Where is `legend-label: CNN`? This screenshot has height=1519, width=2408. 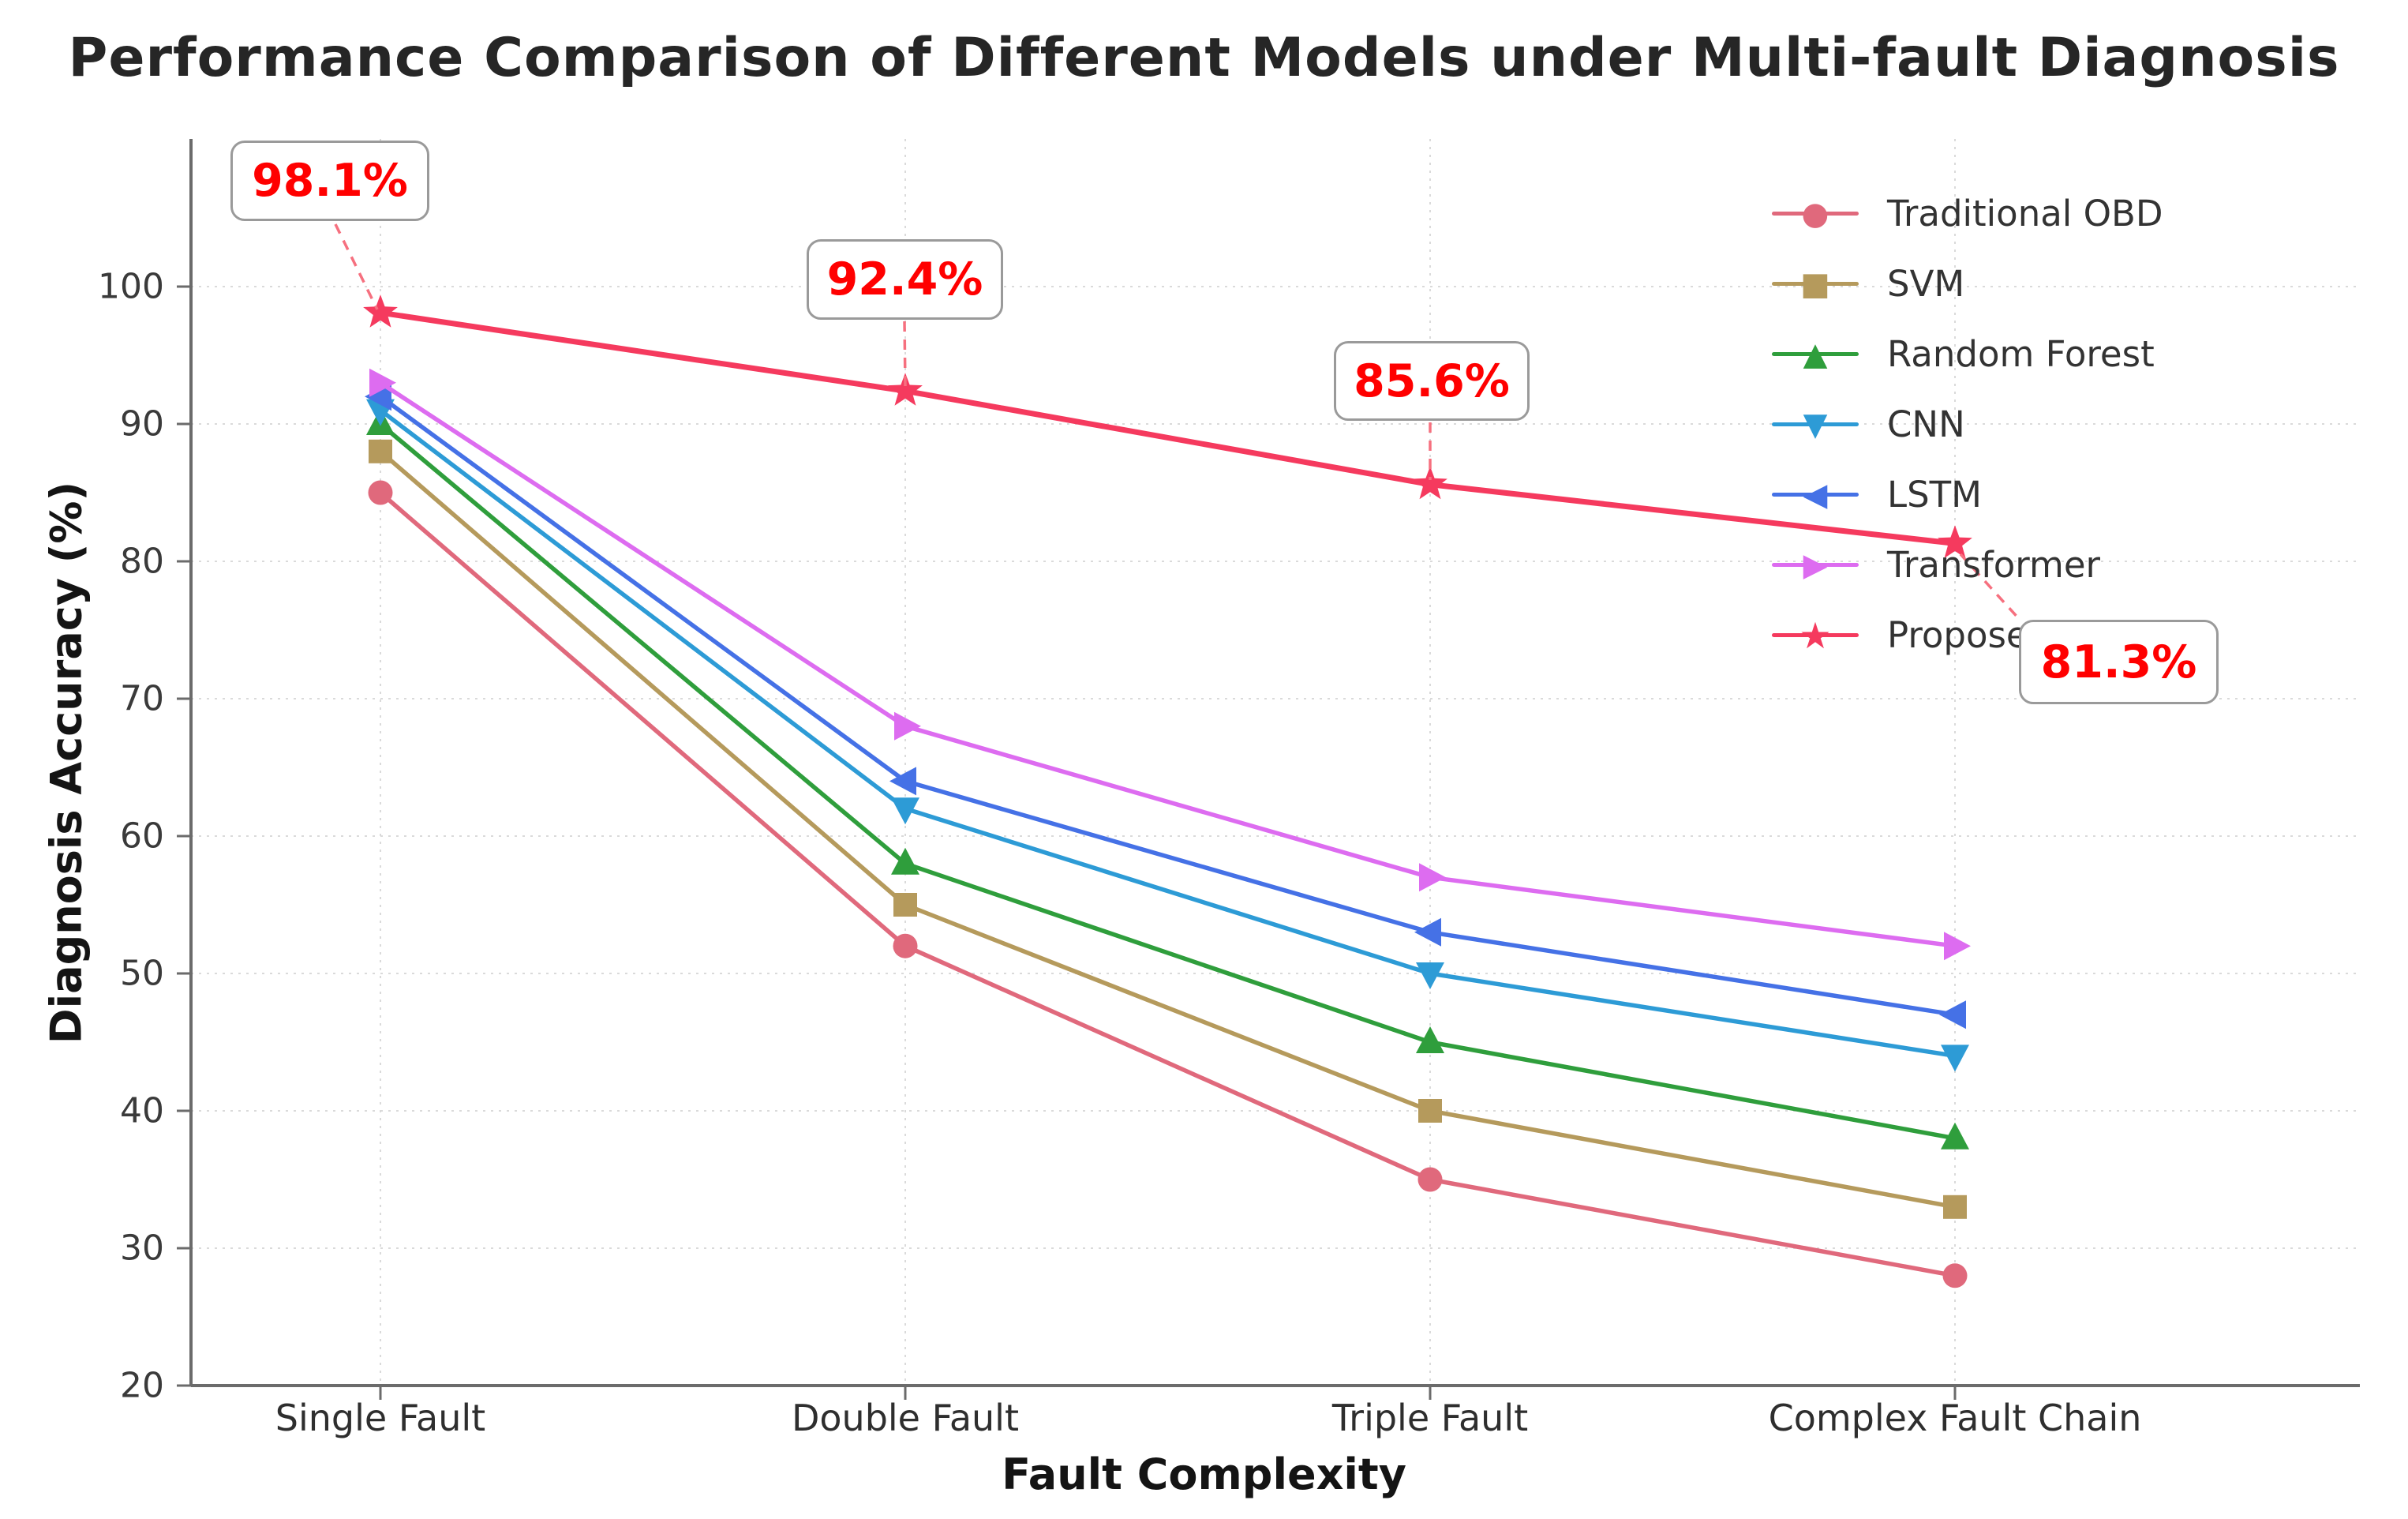 legend-label: CNN is located at coordinates (1926, 424).